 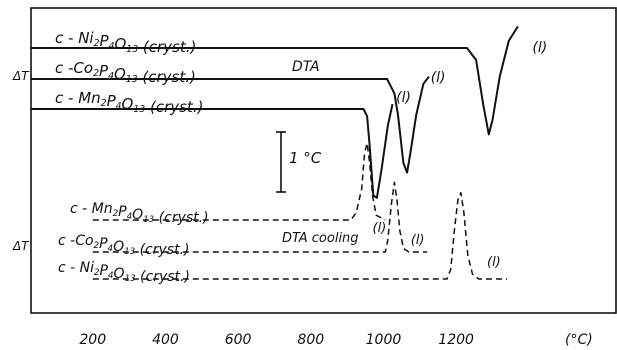 I want to click on annotation-dta: DTA, so click(x=306, y=67).